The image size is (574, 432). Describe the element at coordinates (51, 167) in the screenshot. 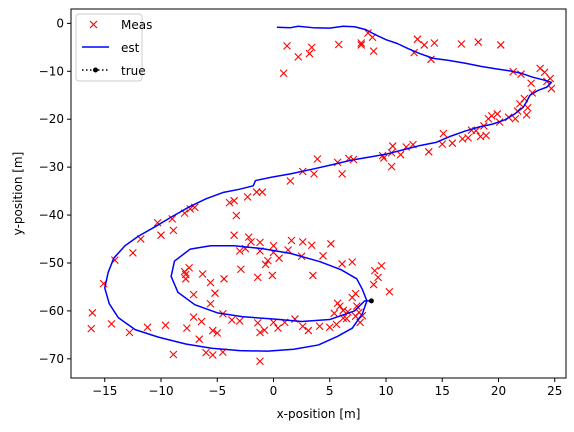

I see `y-tick-label: −30` at that location.